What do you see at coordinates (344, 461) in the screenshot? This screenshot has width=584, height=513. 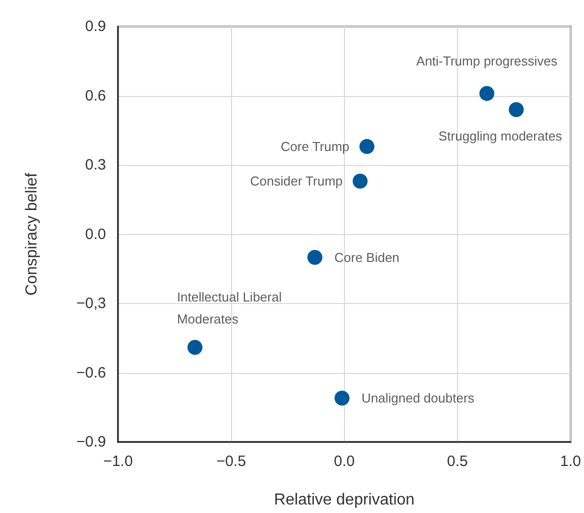 I see `x-tick-label: 0.0` at bounding box center [344, 461].